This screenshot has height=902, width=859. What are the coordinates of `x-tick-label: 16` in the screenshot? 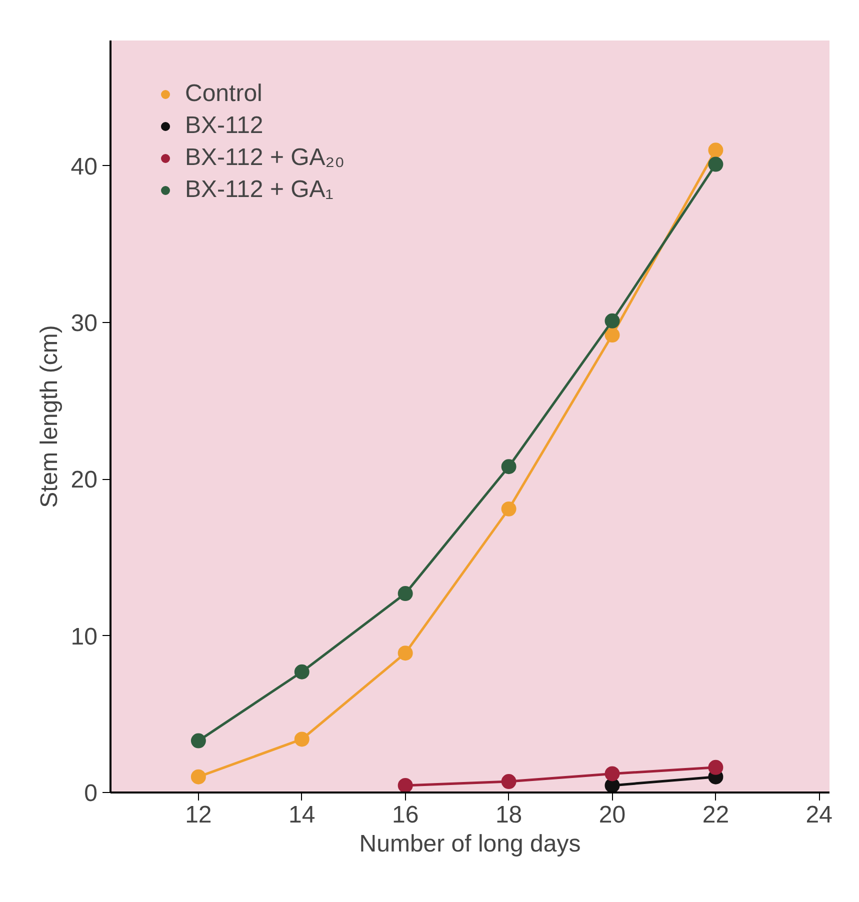 It's located at (405, 815).